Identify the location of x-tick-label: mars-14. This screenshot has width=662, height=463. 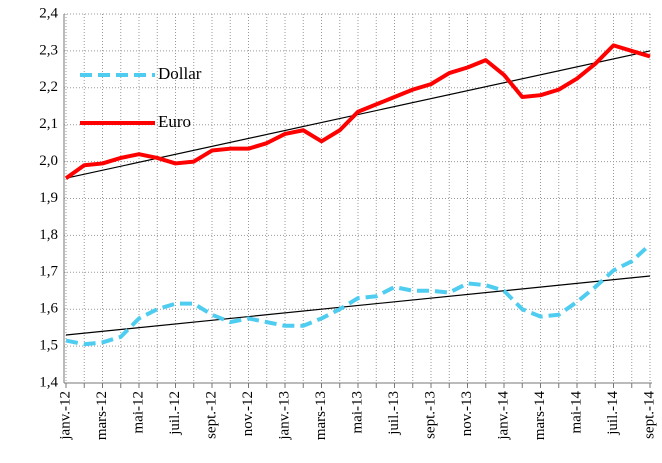
(540, 416).